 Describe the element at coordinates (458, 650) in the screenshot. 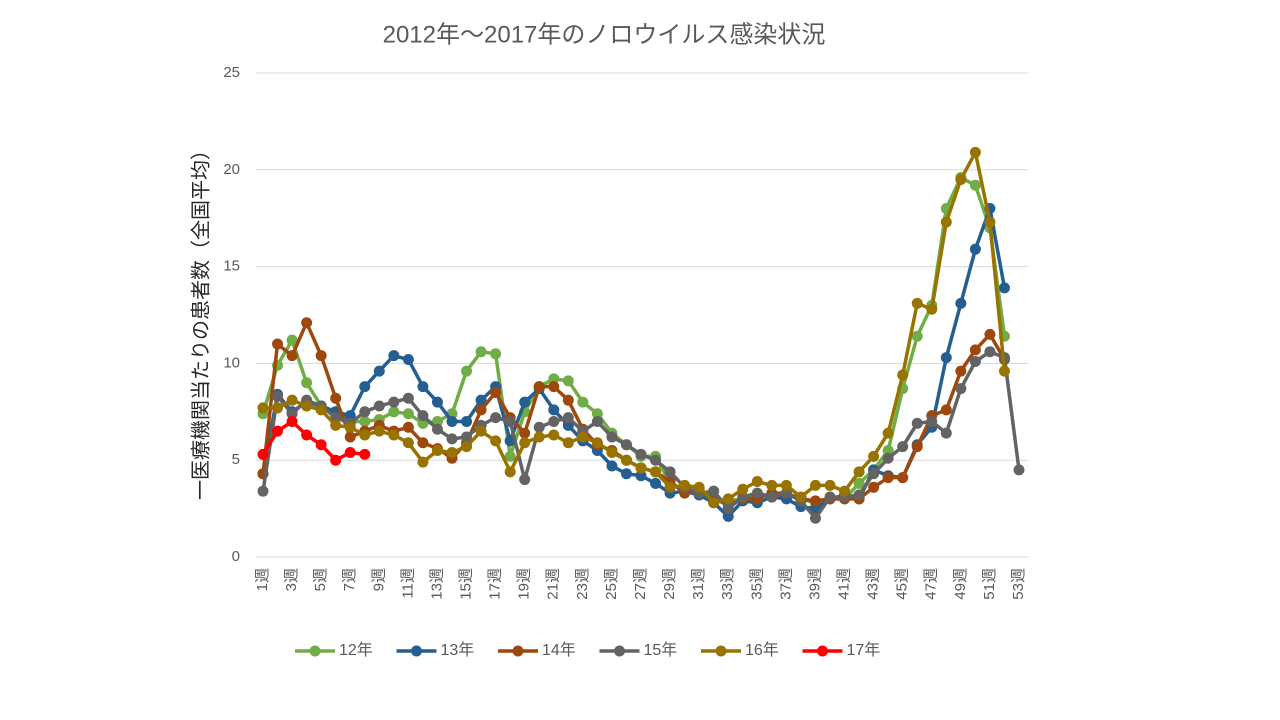

I see `legend-label: 13年` at that location.